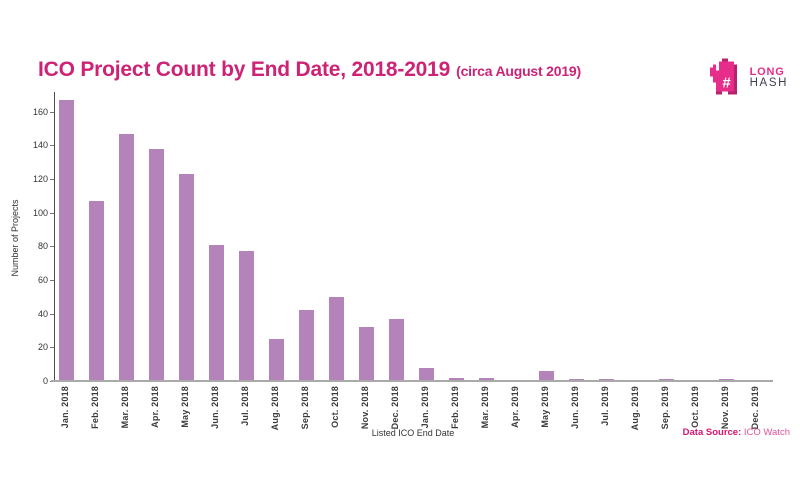  Describe the element at coordinates (216, 312) in the screenshot. I see `bar-jun-2018` at that location.